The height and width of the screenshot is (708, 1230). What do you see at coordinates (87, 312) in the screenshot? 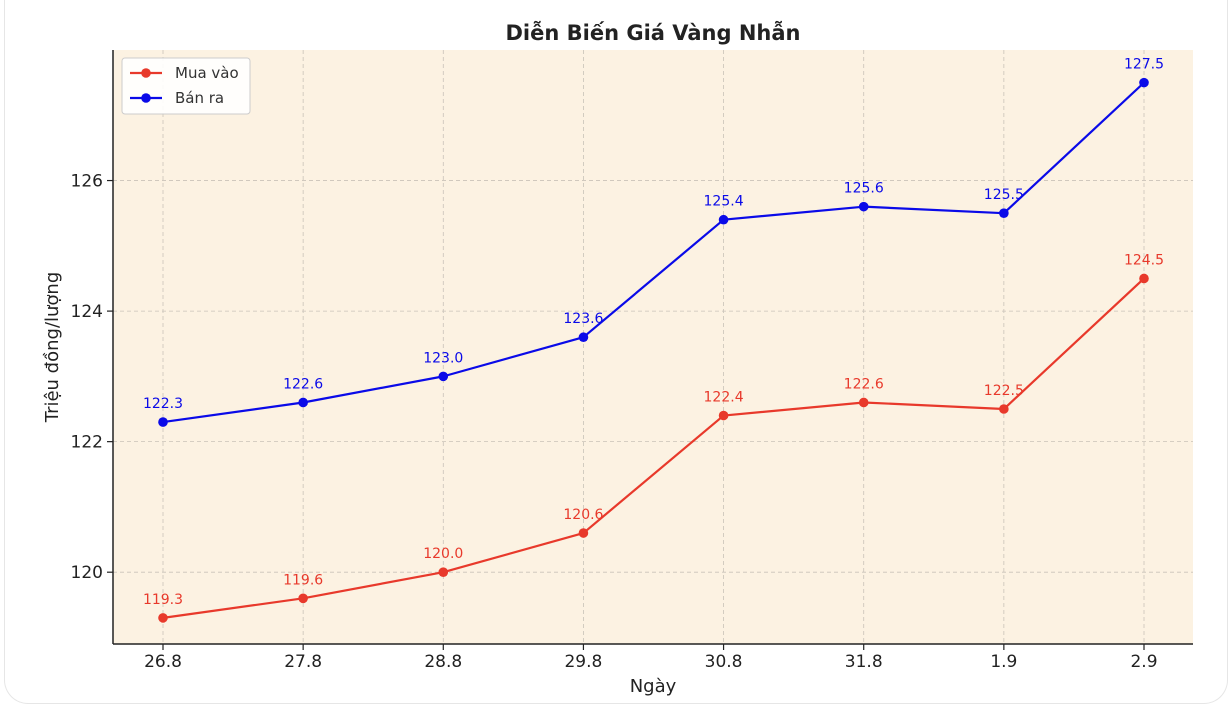
I see `y-tick-label: 124` at bounding box center [87, 312].